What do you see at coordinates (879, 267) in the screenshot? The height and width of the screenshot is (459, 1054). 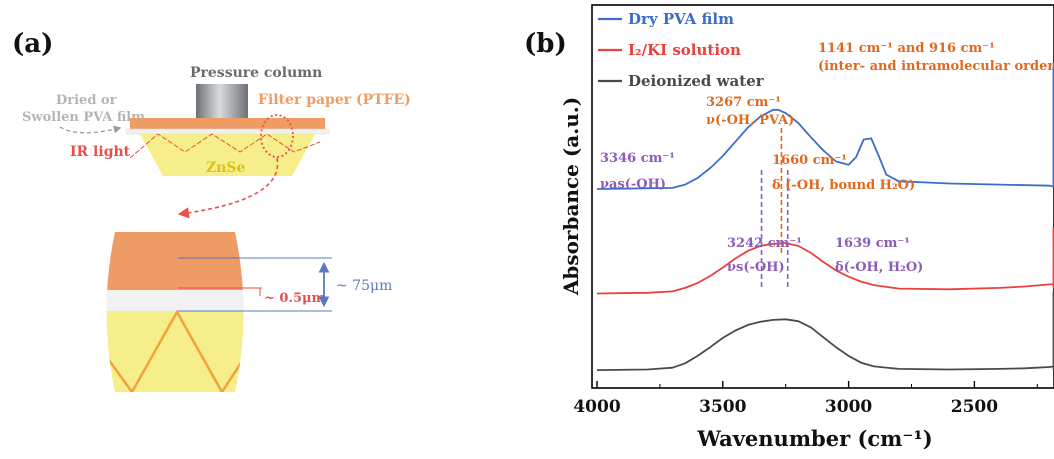 I see `annotation-free-water: δ(-OH, H₂O)` at bounding box center [879, 267].